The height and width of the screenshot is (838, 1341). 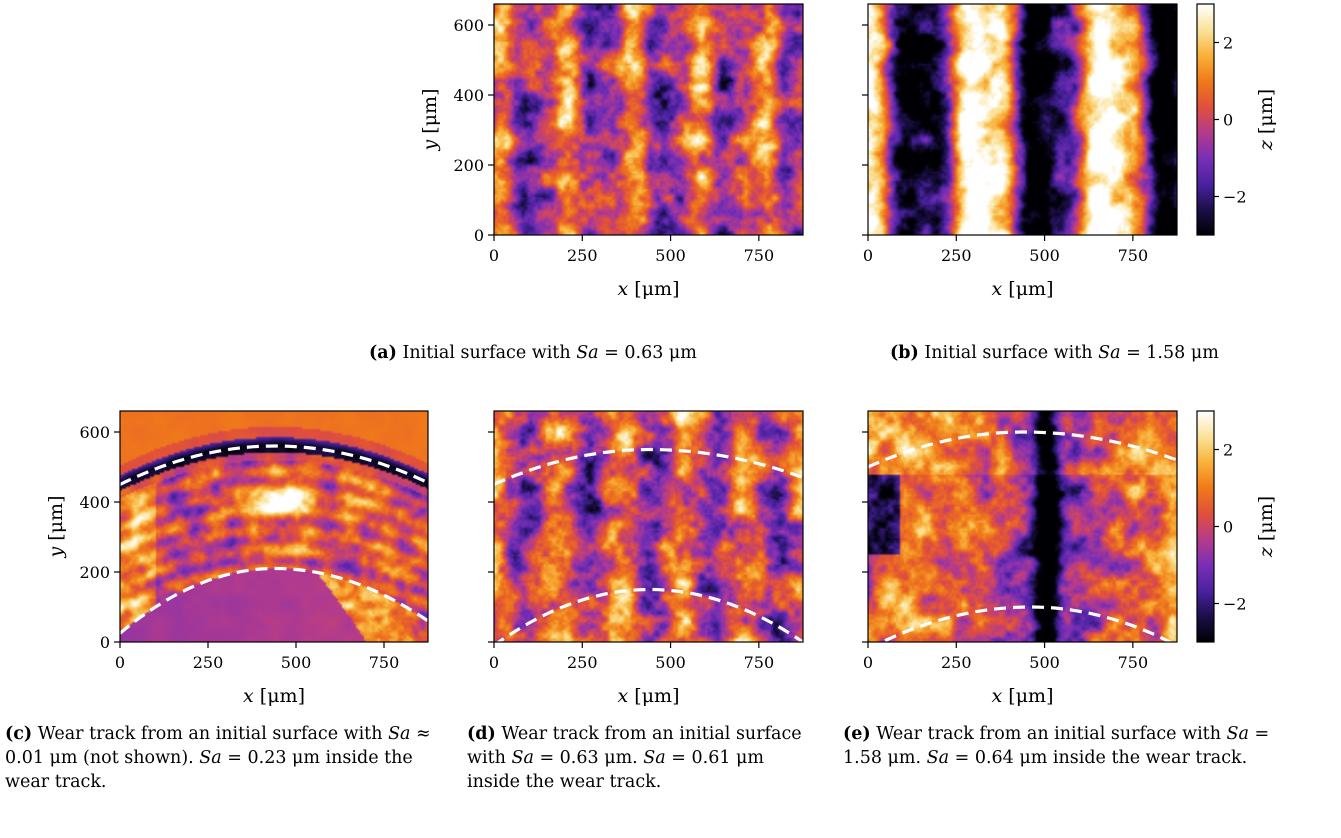 I want to click on x-tick-label-a-3: 750, so click(x=759, y=255).